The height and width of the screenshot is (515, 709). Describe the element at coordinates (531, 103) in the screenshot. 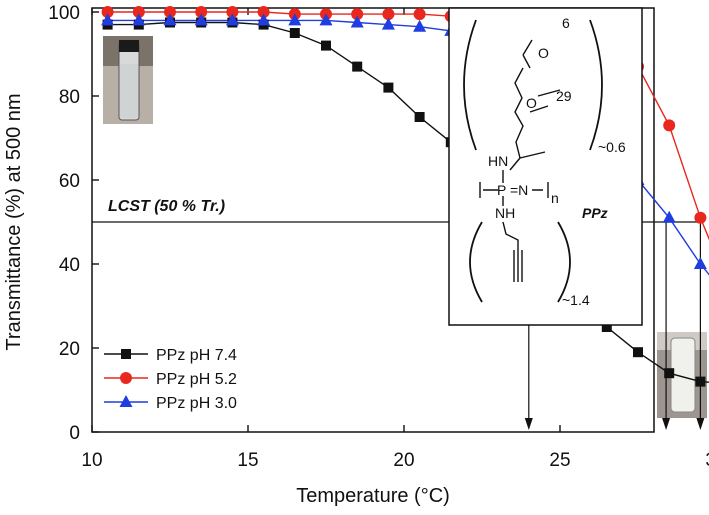

I see `label-o-2: O` at that location.